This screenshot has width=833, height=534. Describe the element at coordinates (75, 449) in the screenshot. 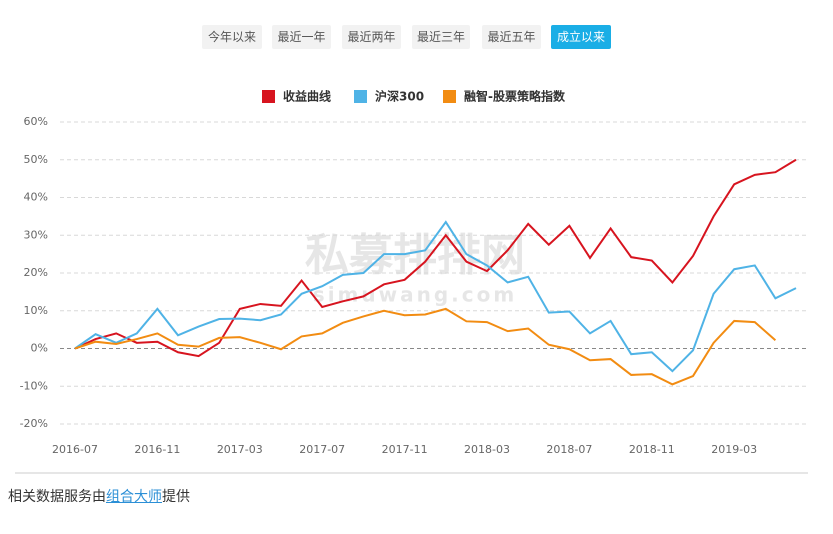

I see `x-tick-label: 2016-07` at that location.